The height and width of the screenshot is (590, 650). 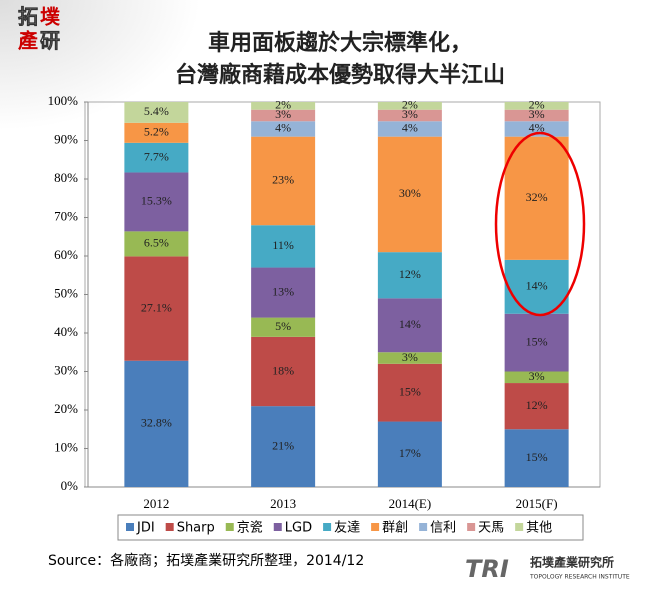 I want to click on y-tick-label: 10%, so click(x=66, y=446).